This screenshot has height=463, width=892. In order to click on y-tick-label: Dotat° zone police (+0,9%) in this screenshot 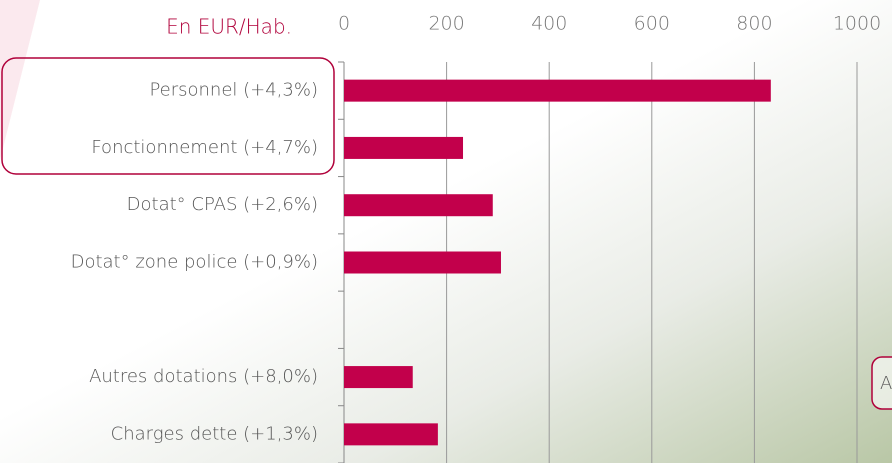, I will do `click(194, 262)`.